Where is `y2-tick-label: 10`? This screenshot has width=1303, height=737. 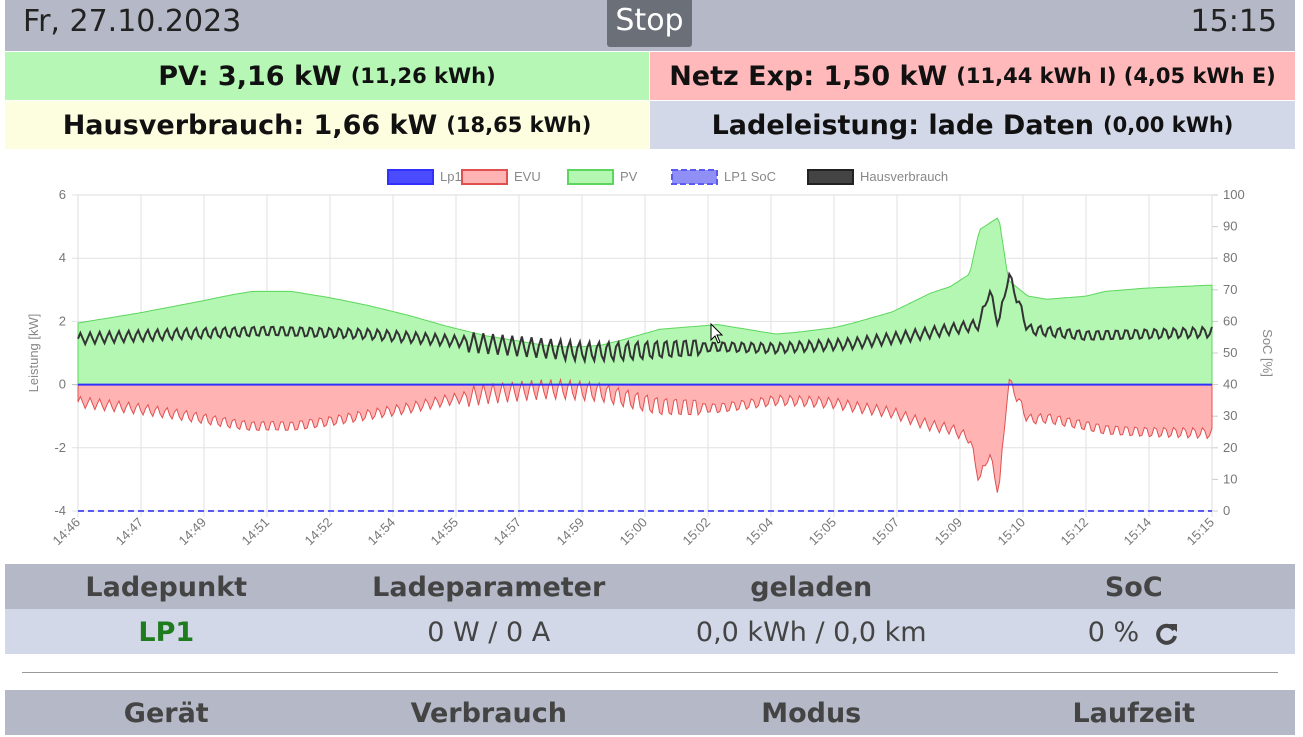
y2-tick-label: 10 is located at coordinates (1230, 478).